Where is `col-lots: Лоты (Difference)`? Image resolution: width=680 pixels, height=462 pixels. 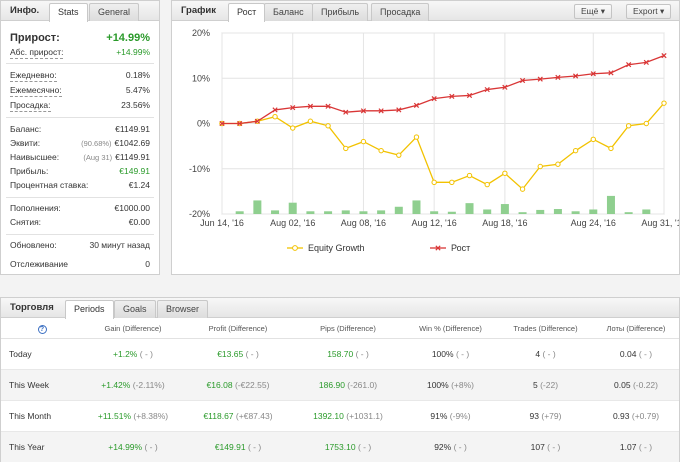
col-lots: Лоты (Difference) is located at coordinates (636, 329).